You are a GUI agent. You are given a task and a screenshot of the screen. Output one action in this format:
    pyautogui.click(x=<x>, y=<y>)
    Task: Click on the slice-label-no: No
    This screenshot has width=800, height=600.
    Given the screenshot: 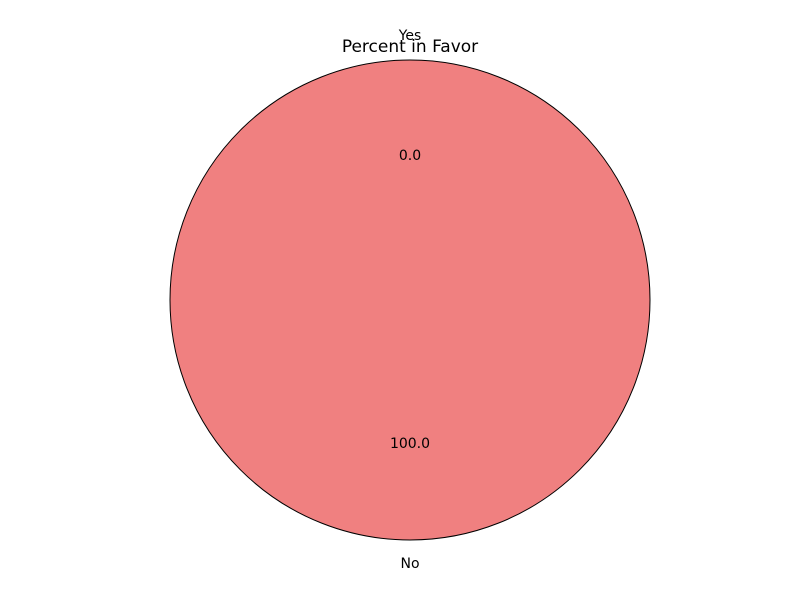 What is the action you would take?
    pyautogui.click(x=409, y=564)
    